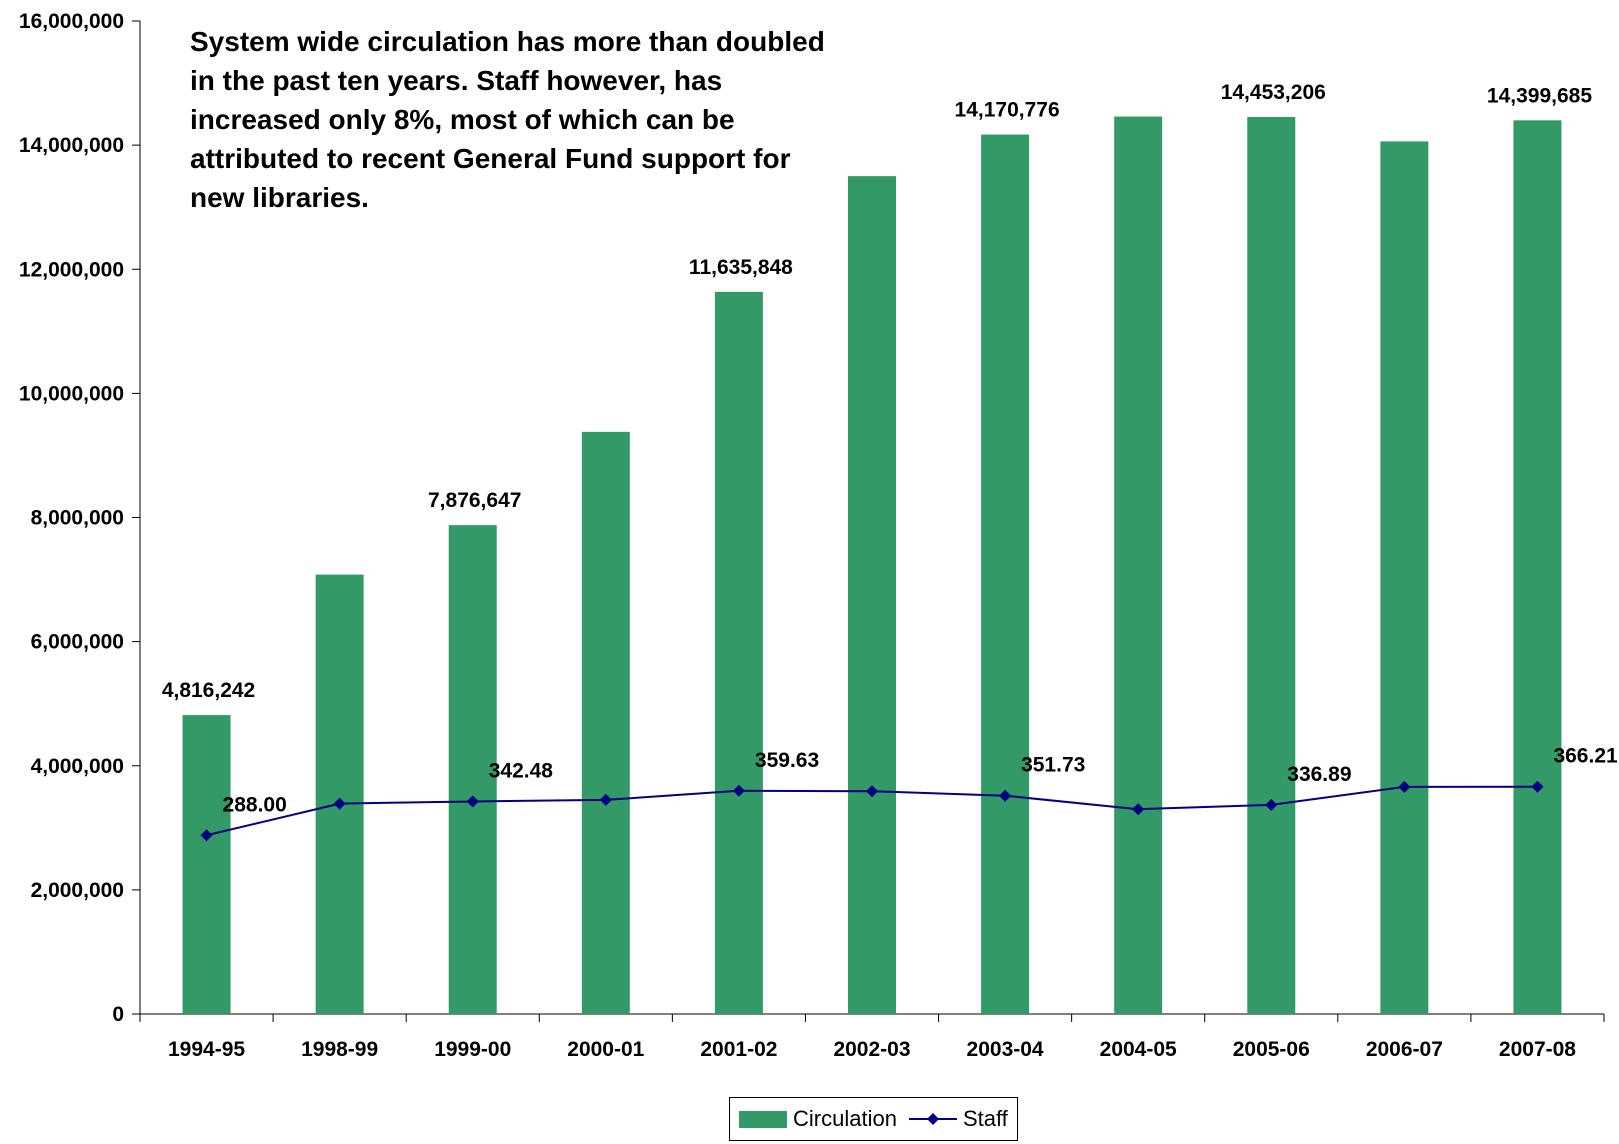  What do you see at coordinates (521, 770) in the screenshot?
I see `staff-data-label: 342.48` at bounding box center [521, 770].